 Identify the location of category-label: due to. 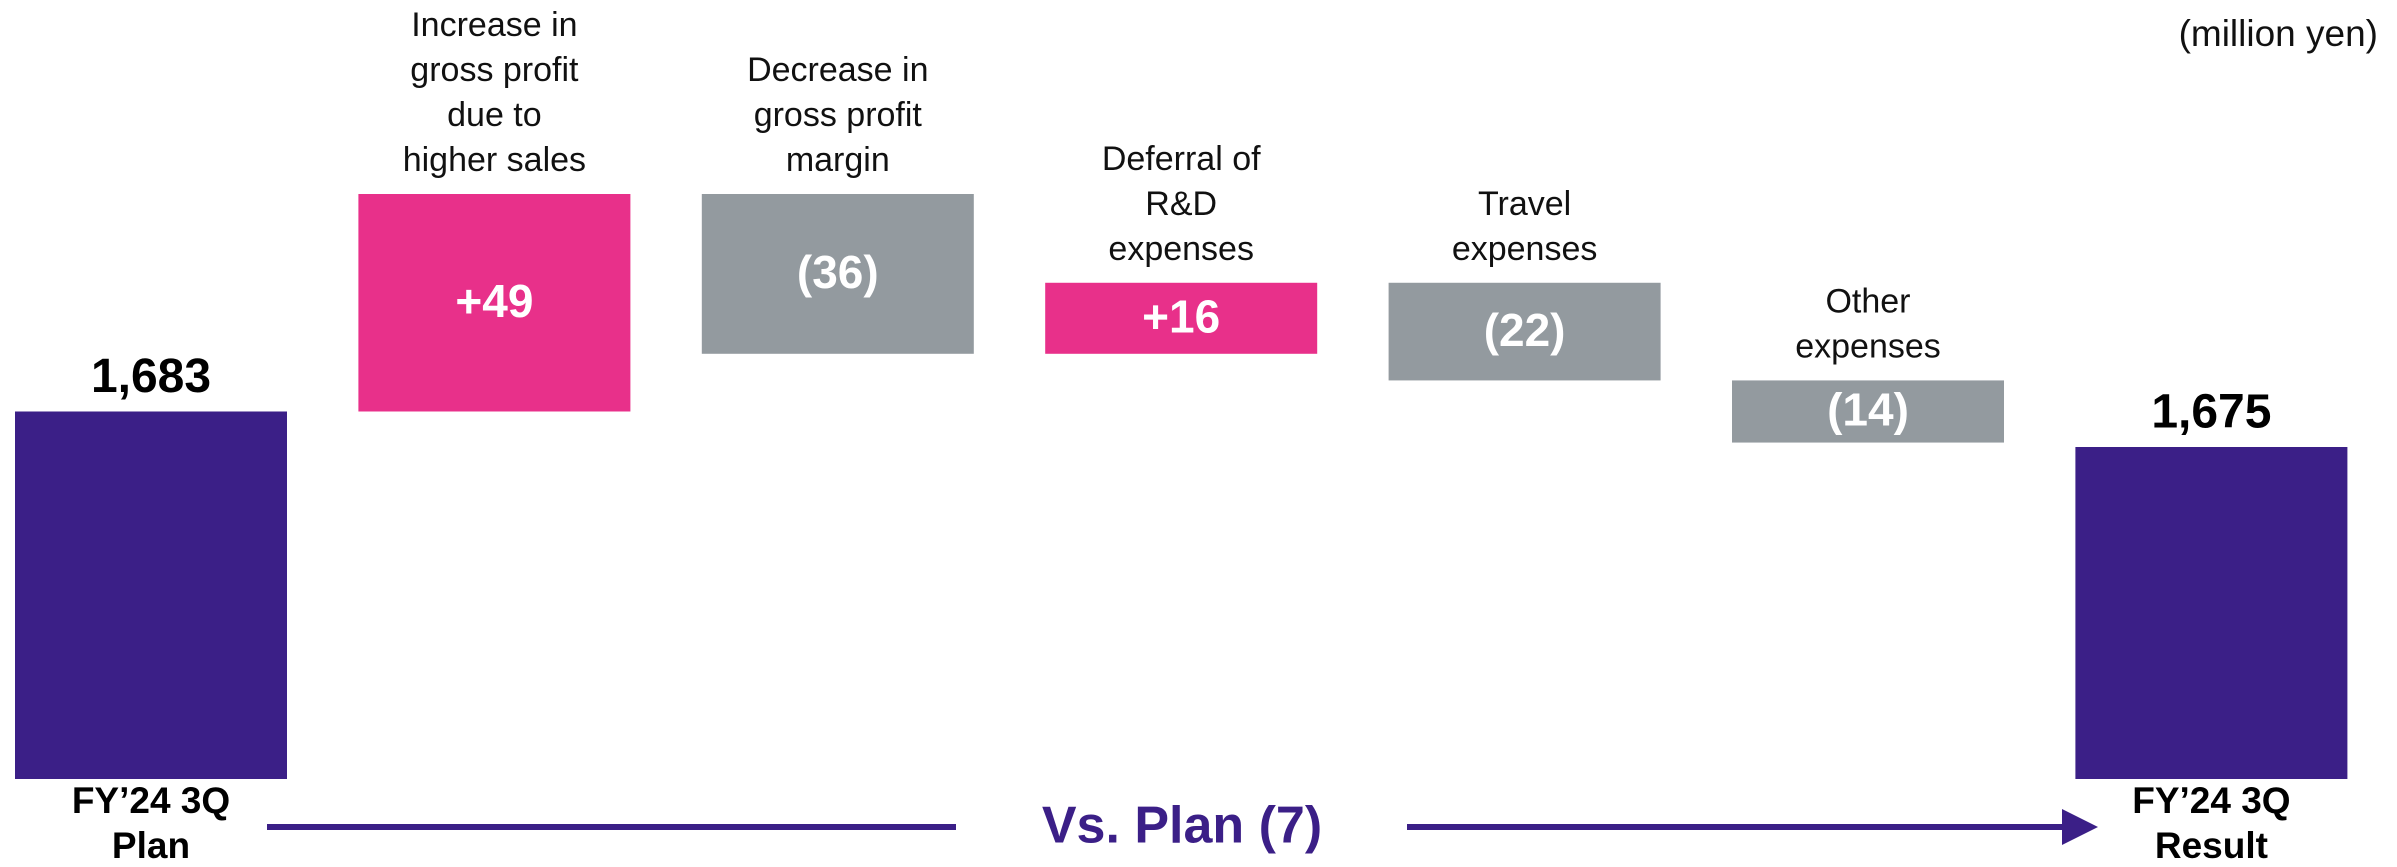
(494, 115).